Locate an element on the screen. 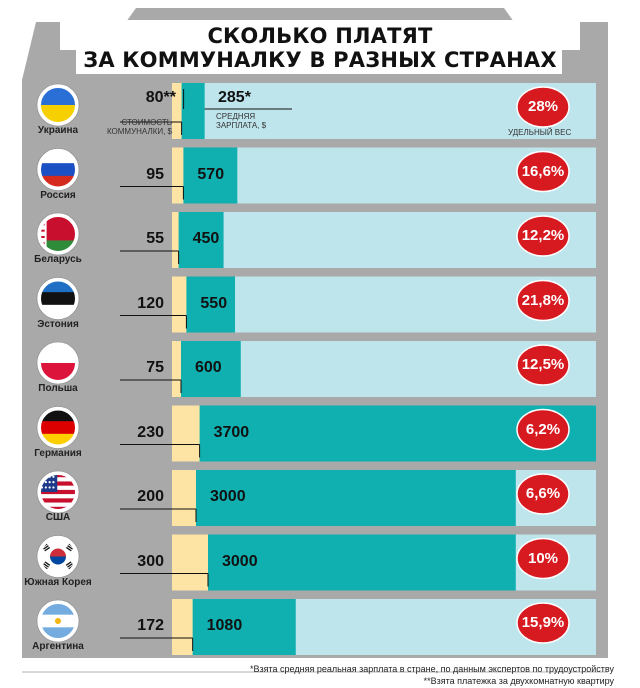  flag-poland-icon is located at coordinates (58, 363).